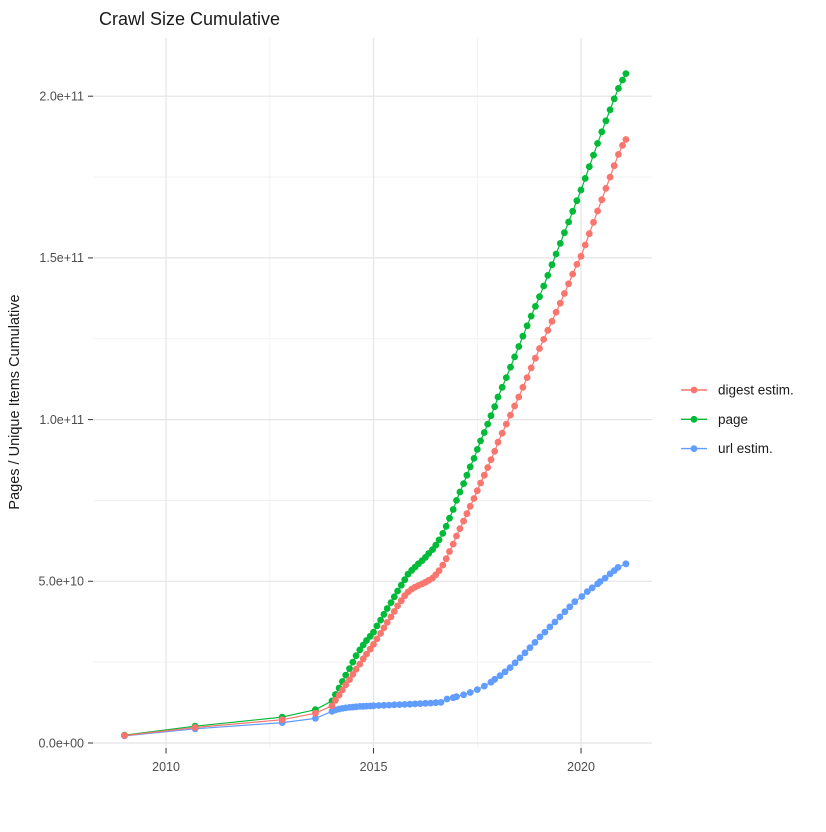  Describe the element at coordinates (166, 767) in the screenshot. I see `x-tick-label: 2010` at that location.